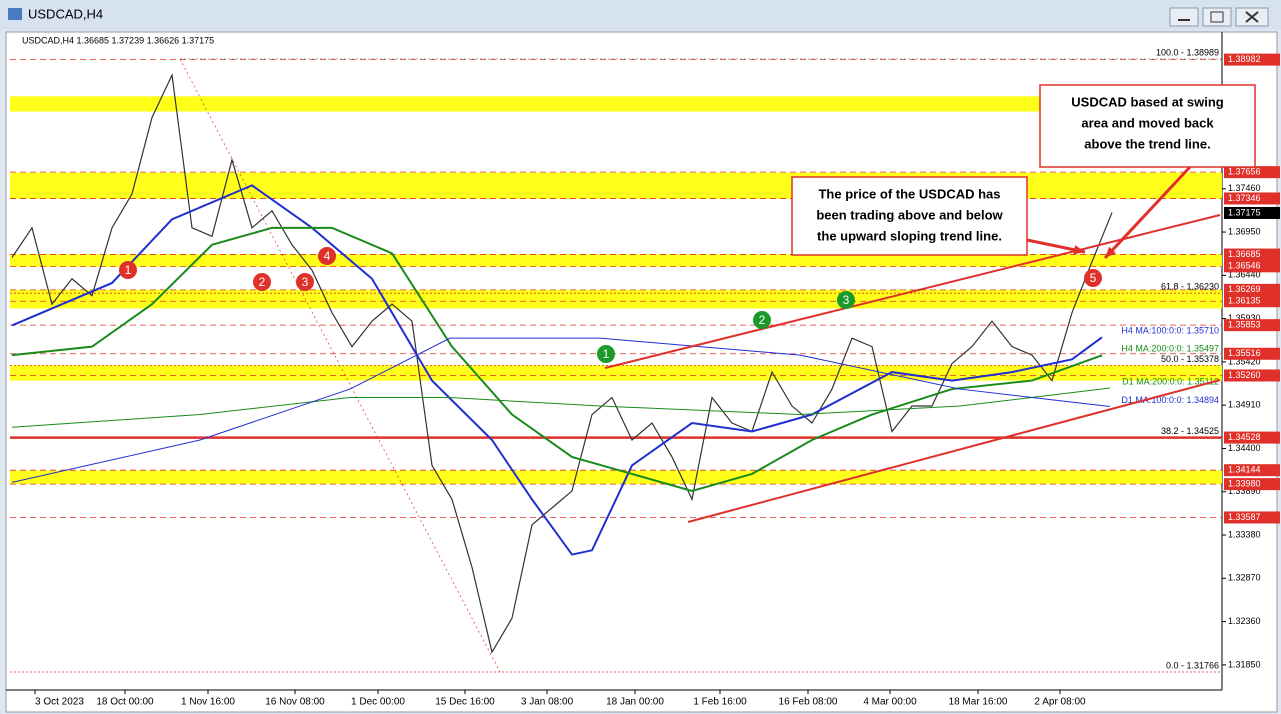 This screenshot has height=714, width=1281. I want to click on fib-label: 0.0 - 1.31766, so click(1192, 665).